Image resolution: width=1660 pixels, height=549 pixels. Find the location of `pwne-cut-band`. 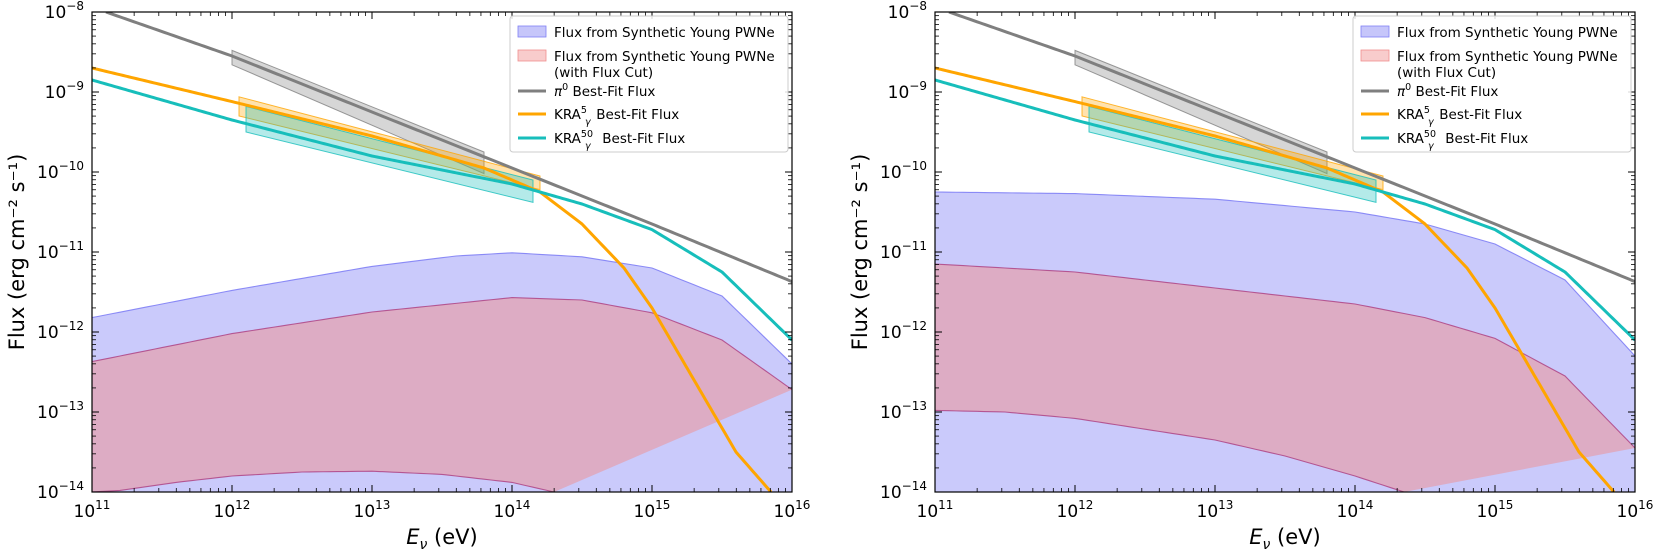

pwne-cut-band is located at coordinates (442, 394).